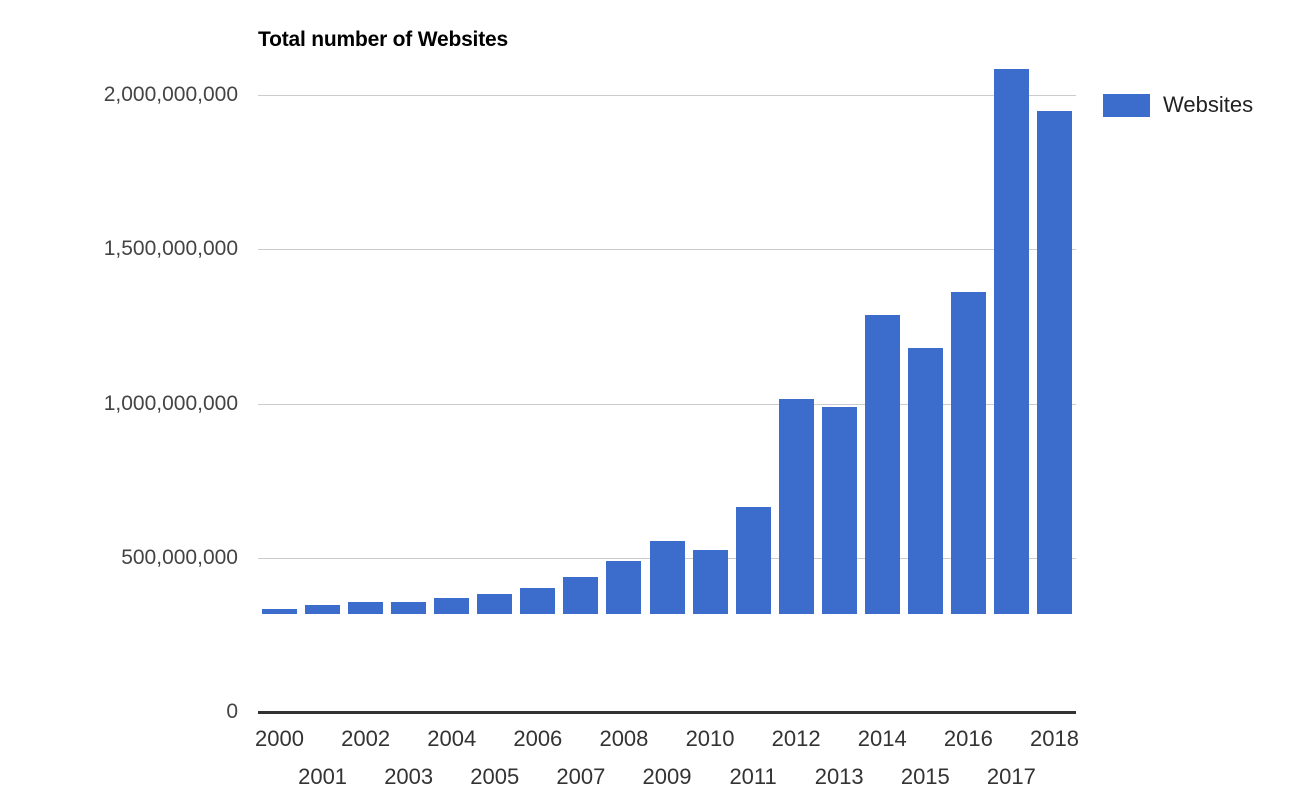 This screenshot has width=1308, height=810. Describe the element at coordinates (753, 776) in the screenshot. I see `x-axis-tick-label: 2011` at that location.